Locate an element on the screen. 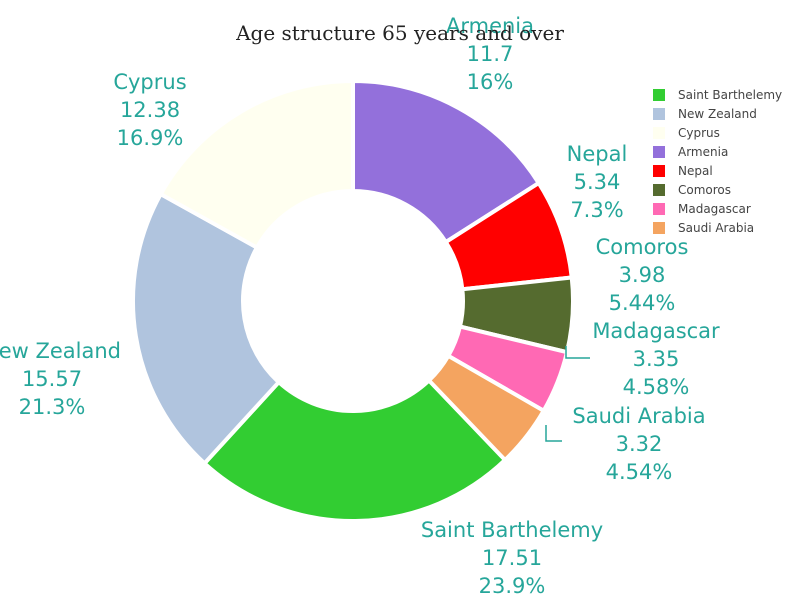  legend-label-saudi-arabia: Saudi Arabia is located at coordinates (716, 228).